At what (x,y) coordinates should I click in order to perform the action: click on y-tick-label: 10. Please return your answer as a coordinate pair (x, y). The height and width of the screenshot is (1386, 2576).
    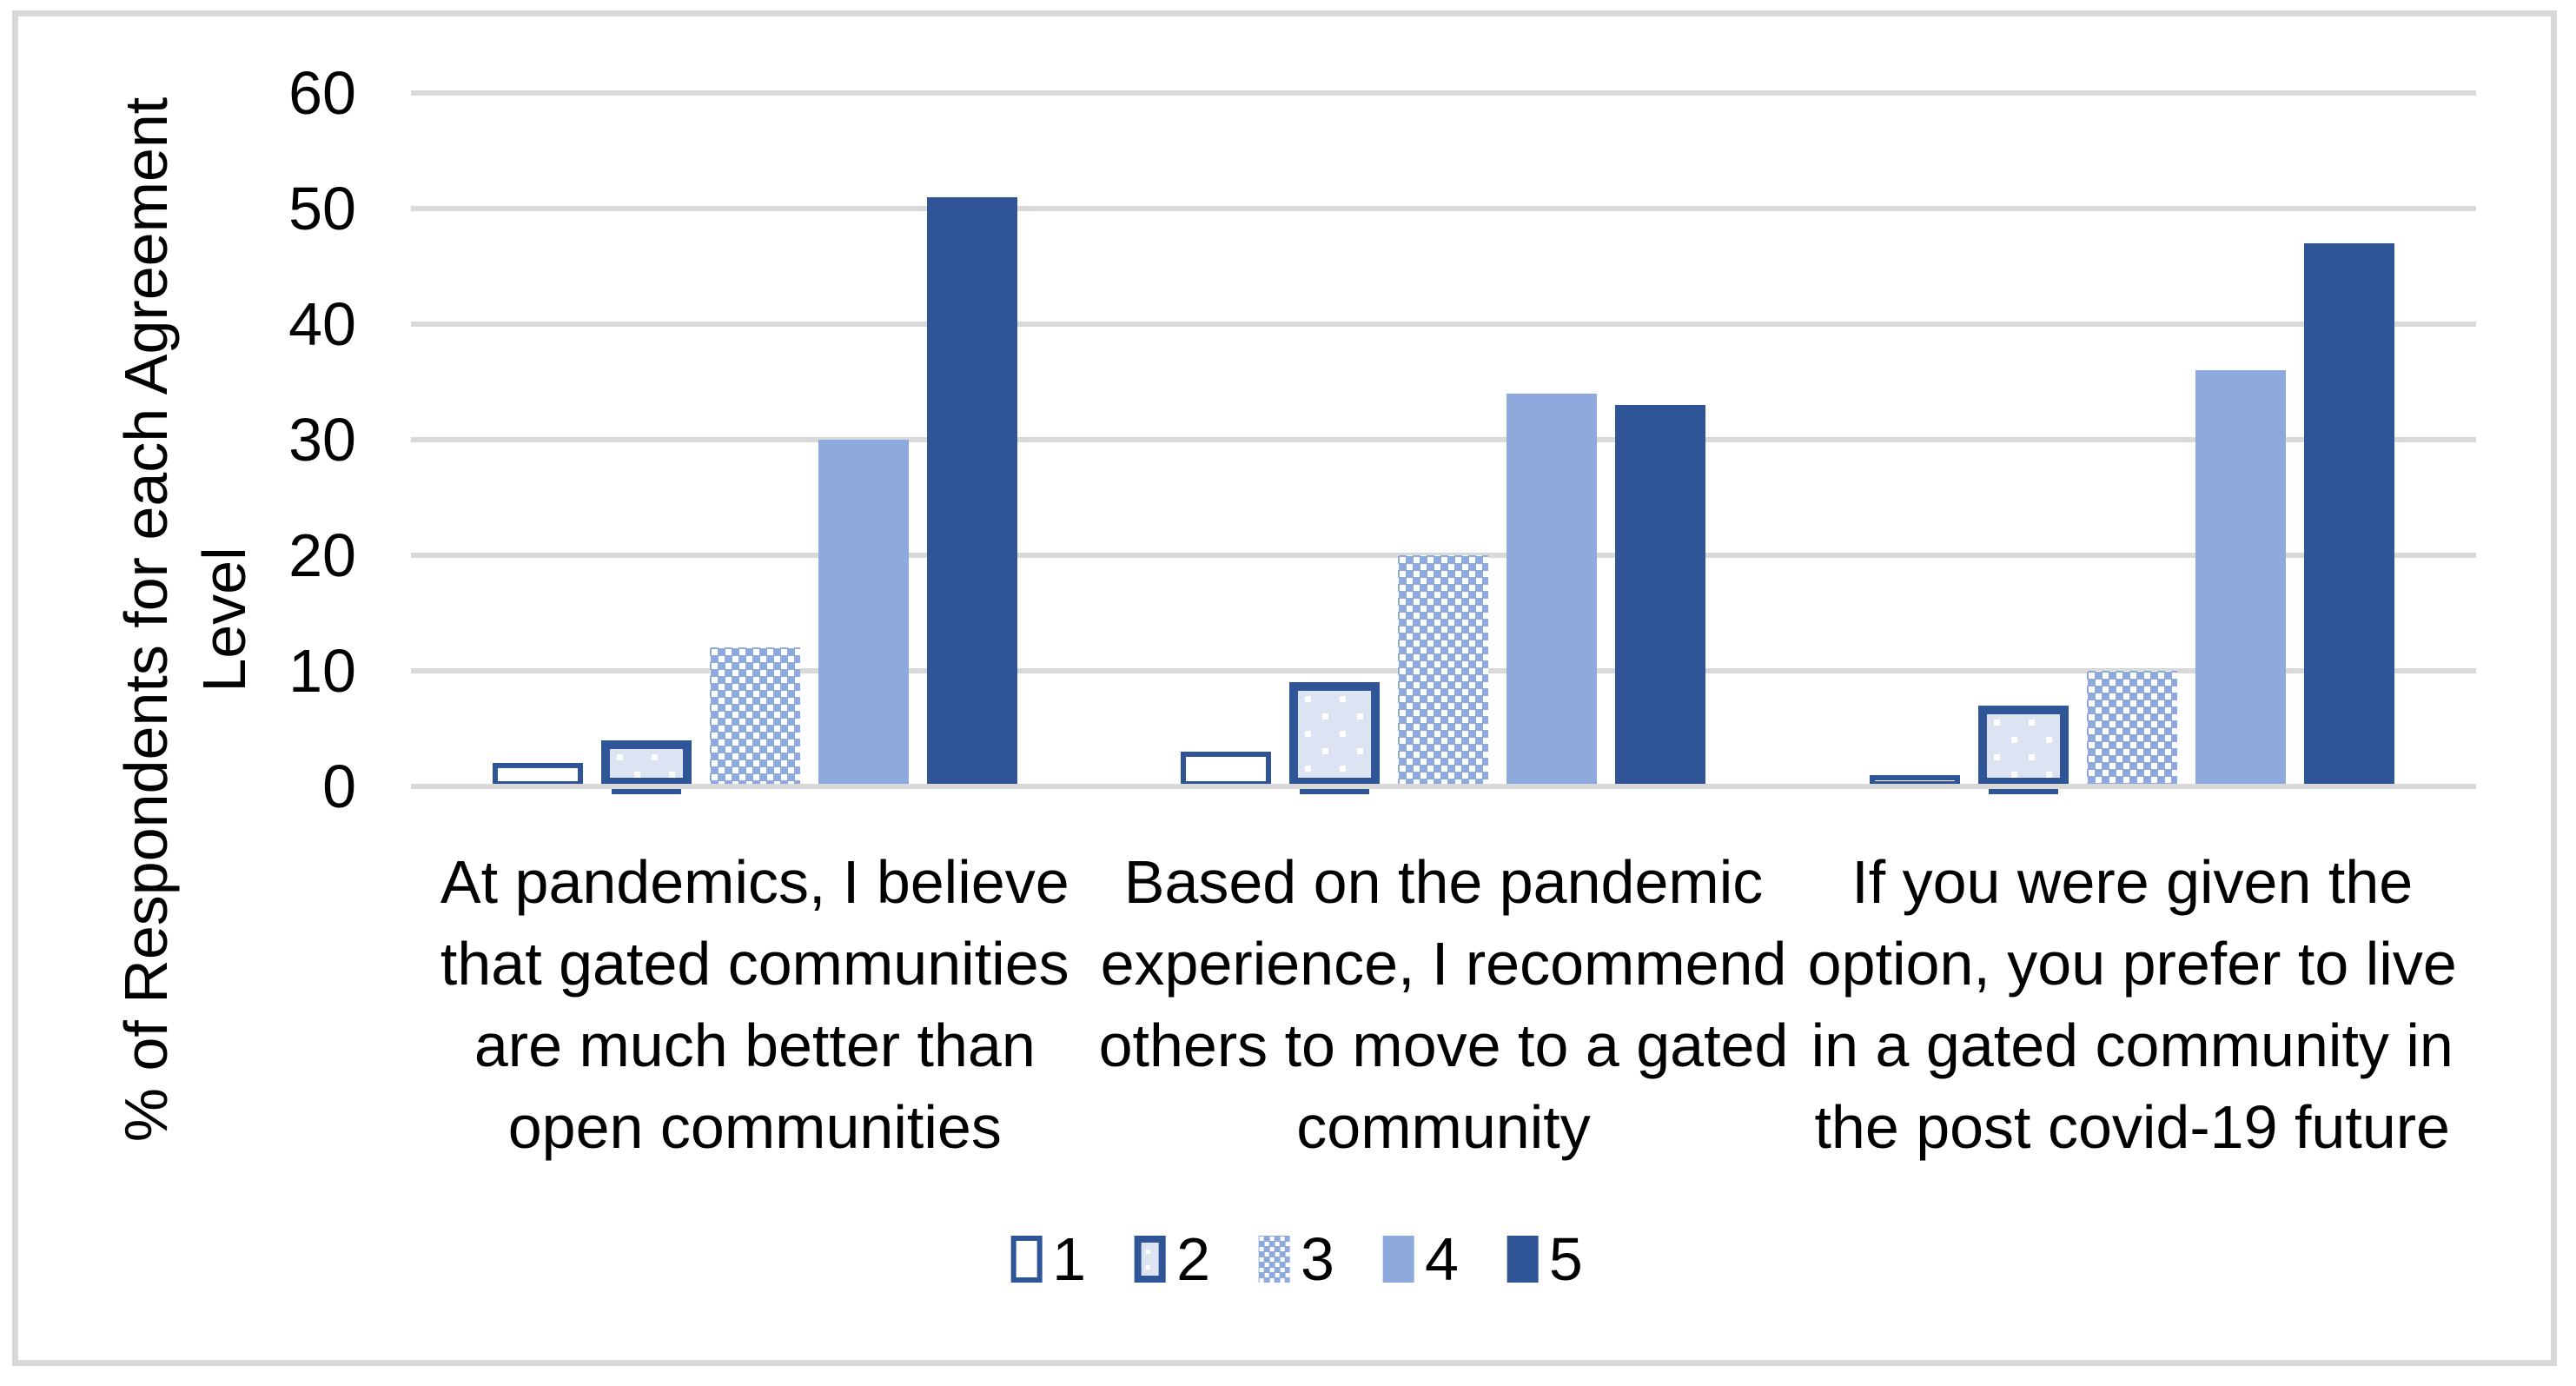
    Looking at the image, I should click on (322, 671).